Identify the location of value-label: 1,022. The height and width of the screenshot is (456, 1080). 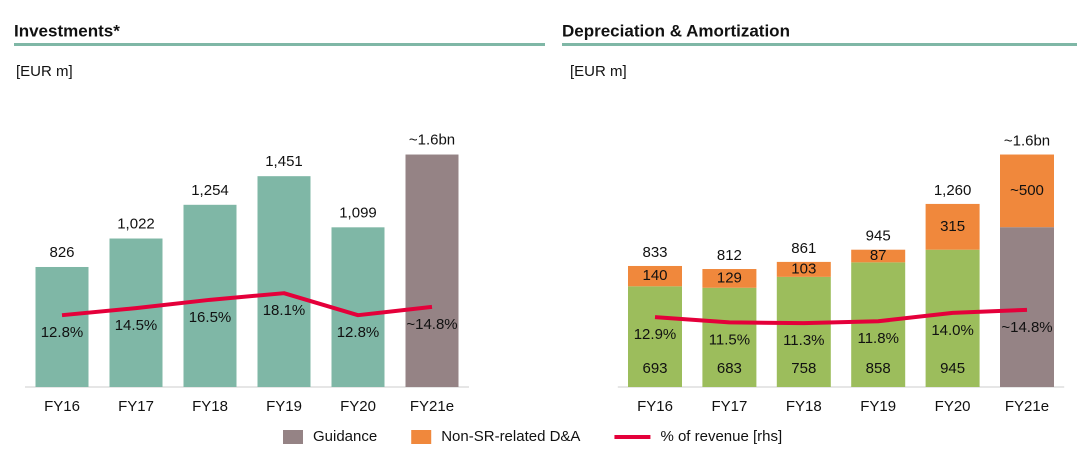
(136, 223).